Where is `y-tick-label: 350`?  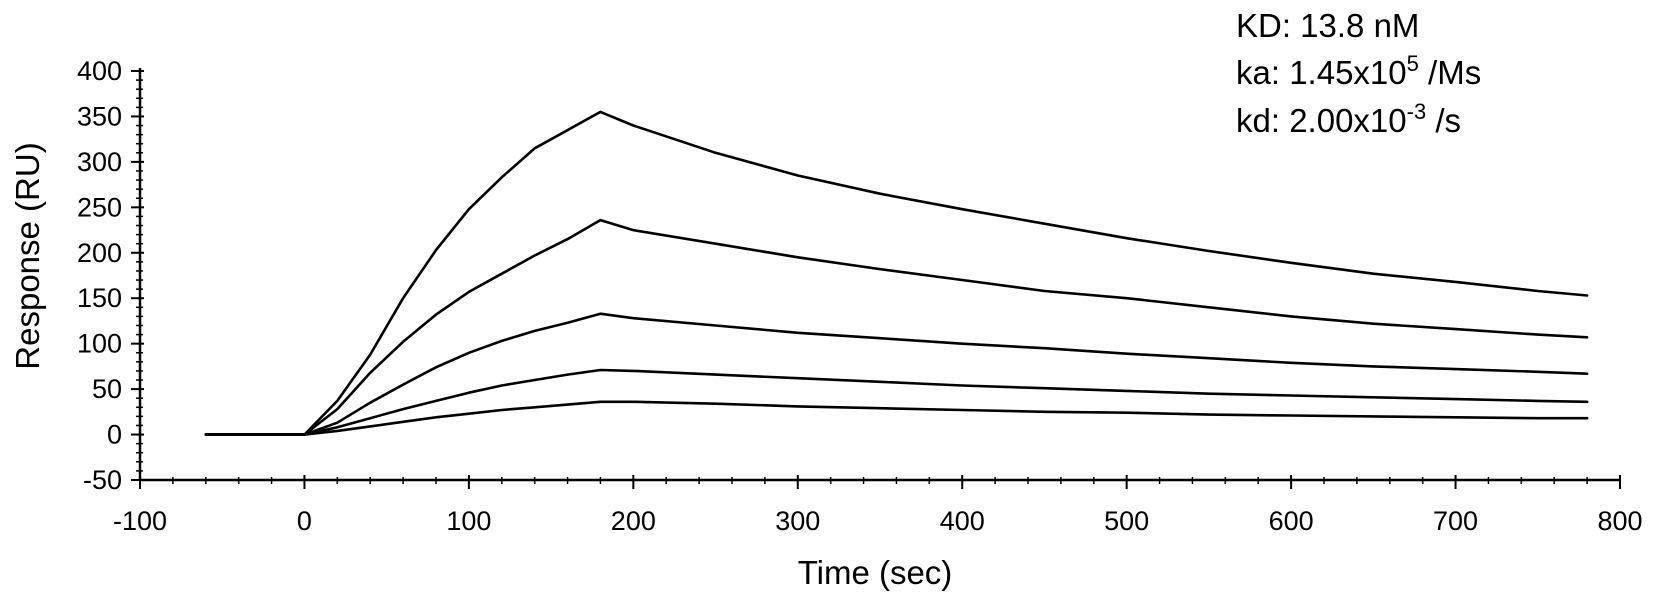 y-tick-label: 350 is located at coordinates (99, 116).